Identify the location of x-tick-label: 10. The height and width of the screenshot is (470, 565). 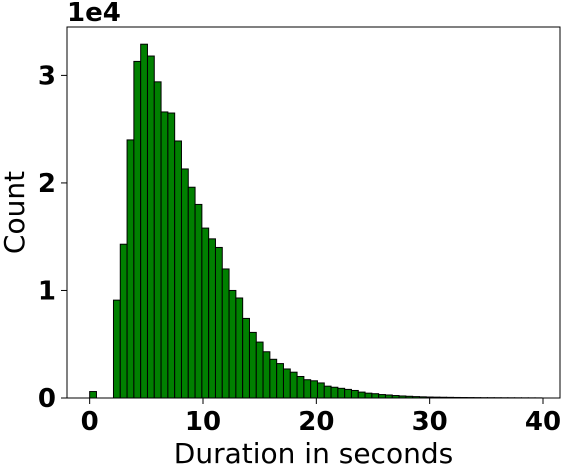
(203, 422).